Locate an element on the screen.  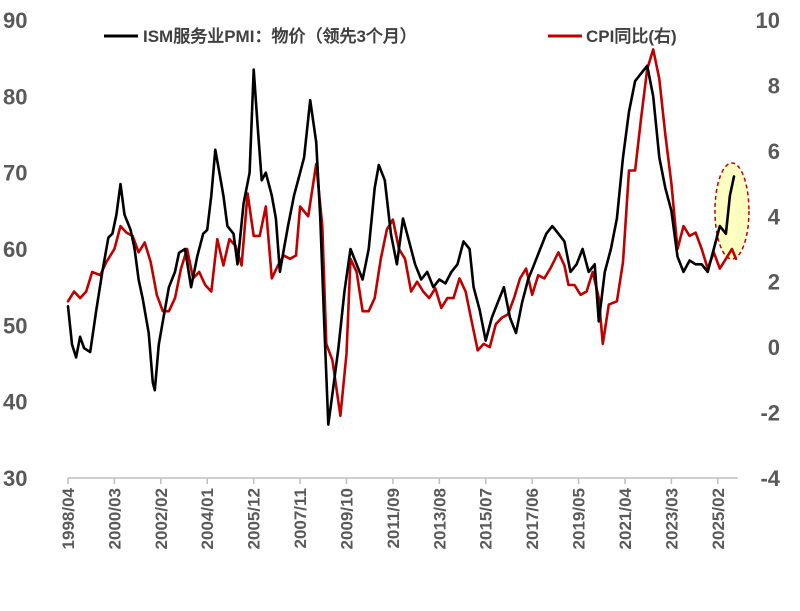
highlight-ellipse is located at coordinates (732, 211).